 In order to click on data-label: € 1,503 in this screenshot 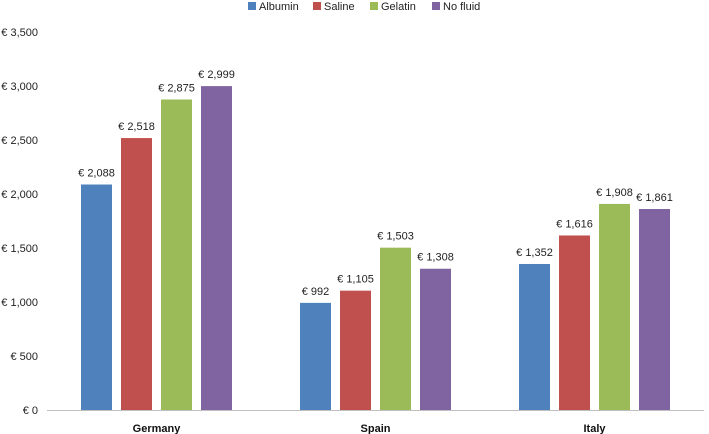, I will do `click(395, 237)`.